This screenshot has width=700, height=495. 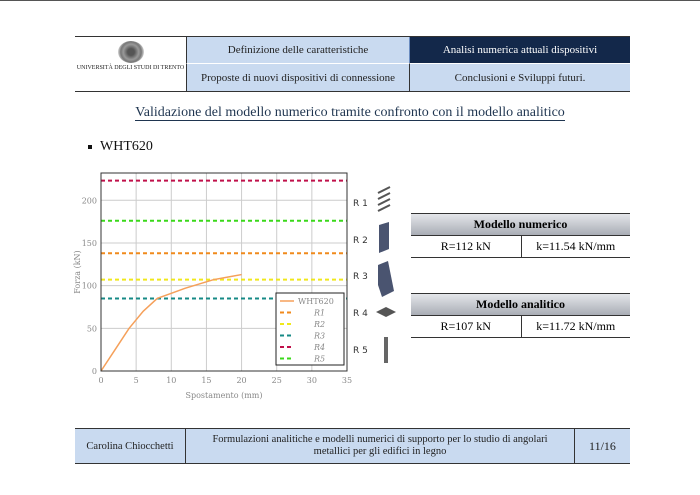 I want to click on y-tick-label: 0, so click(x=94, y=371).